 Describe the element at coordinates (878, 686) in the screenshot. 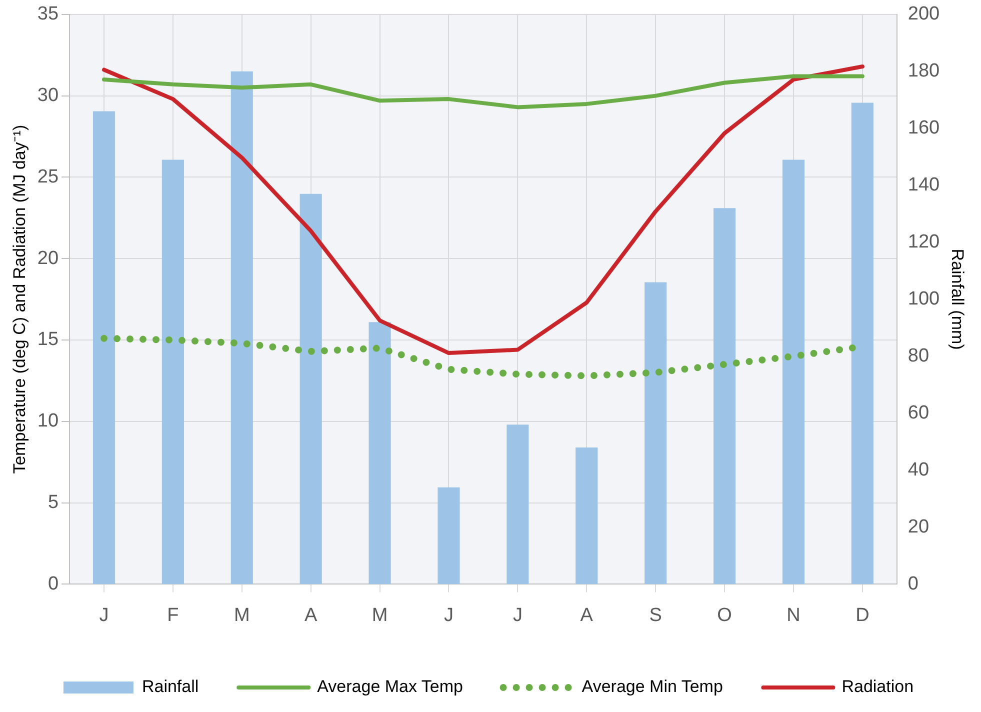

I see `legend-label: Radiation` at that location.